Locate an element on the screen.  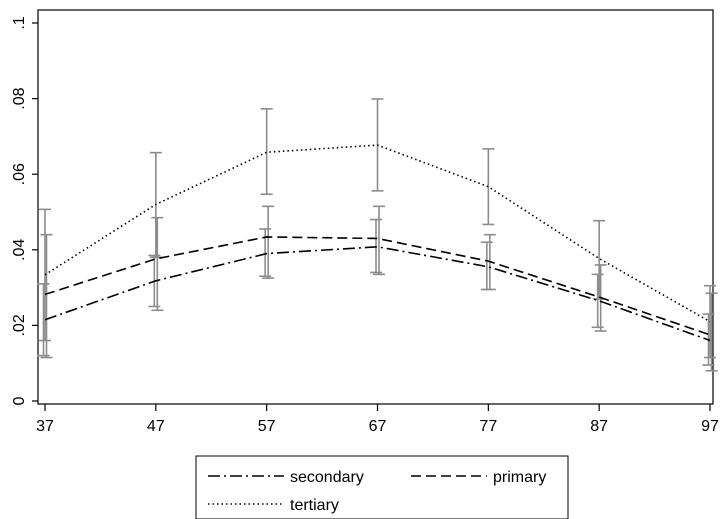
x-tick-label: 67 is located at coordinates (378, 426).